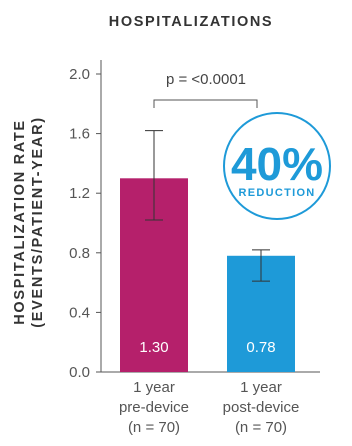 The image size is (352, 446). I want to click on bar-value-labels: 1.30 0.78, so click(207, 347).